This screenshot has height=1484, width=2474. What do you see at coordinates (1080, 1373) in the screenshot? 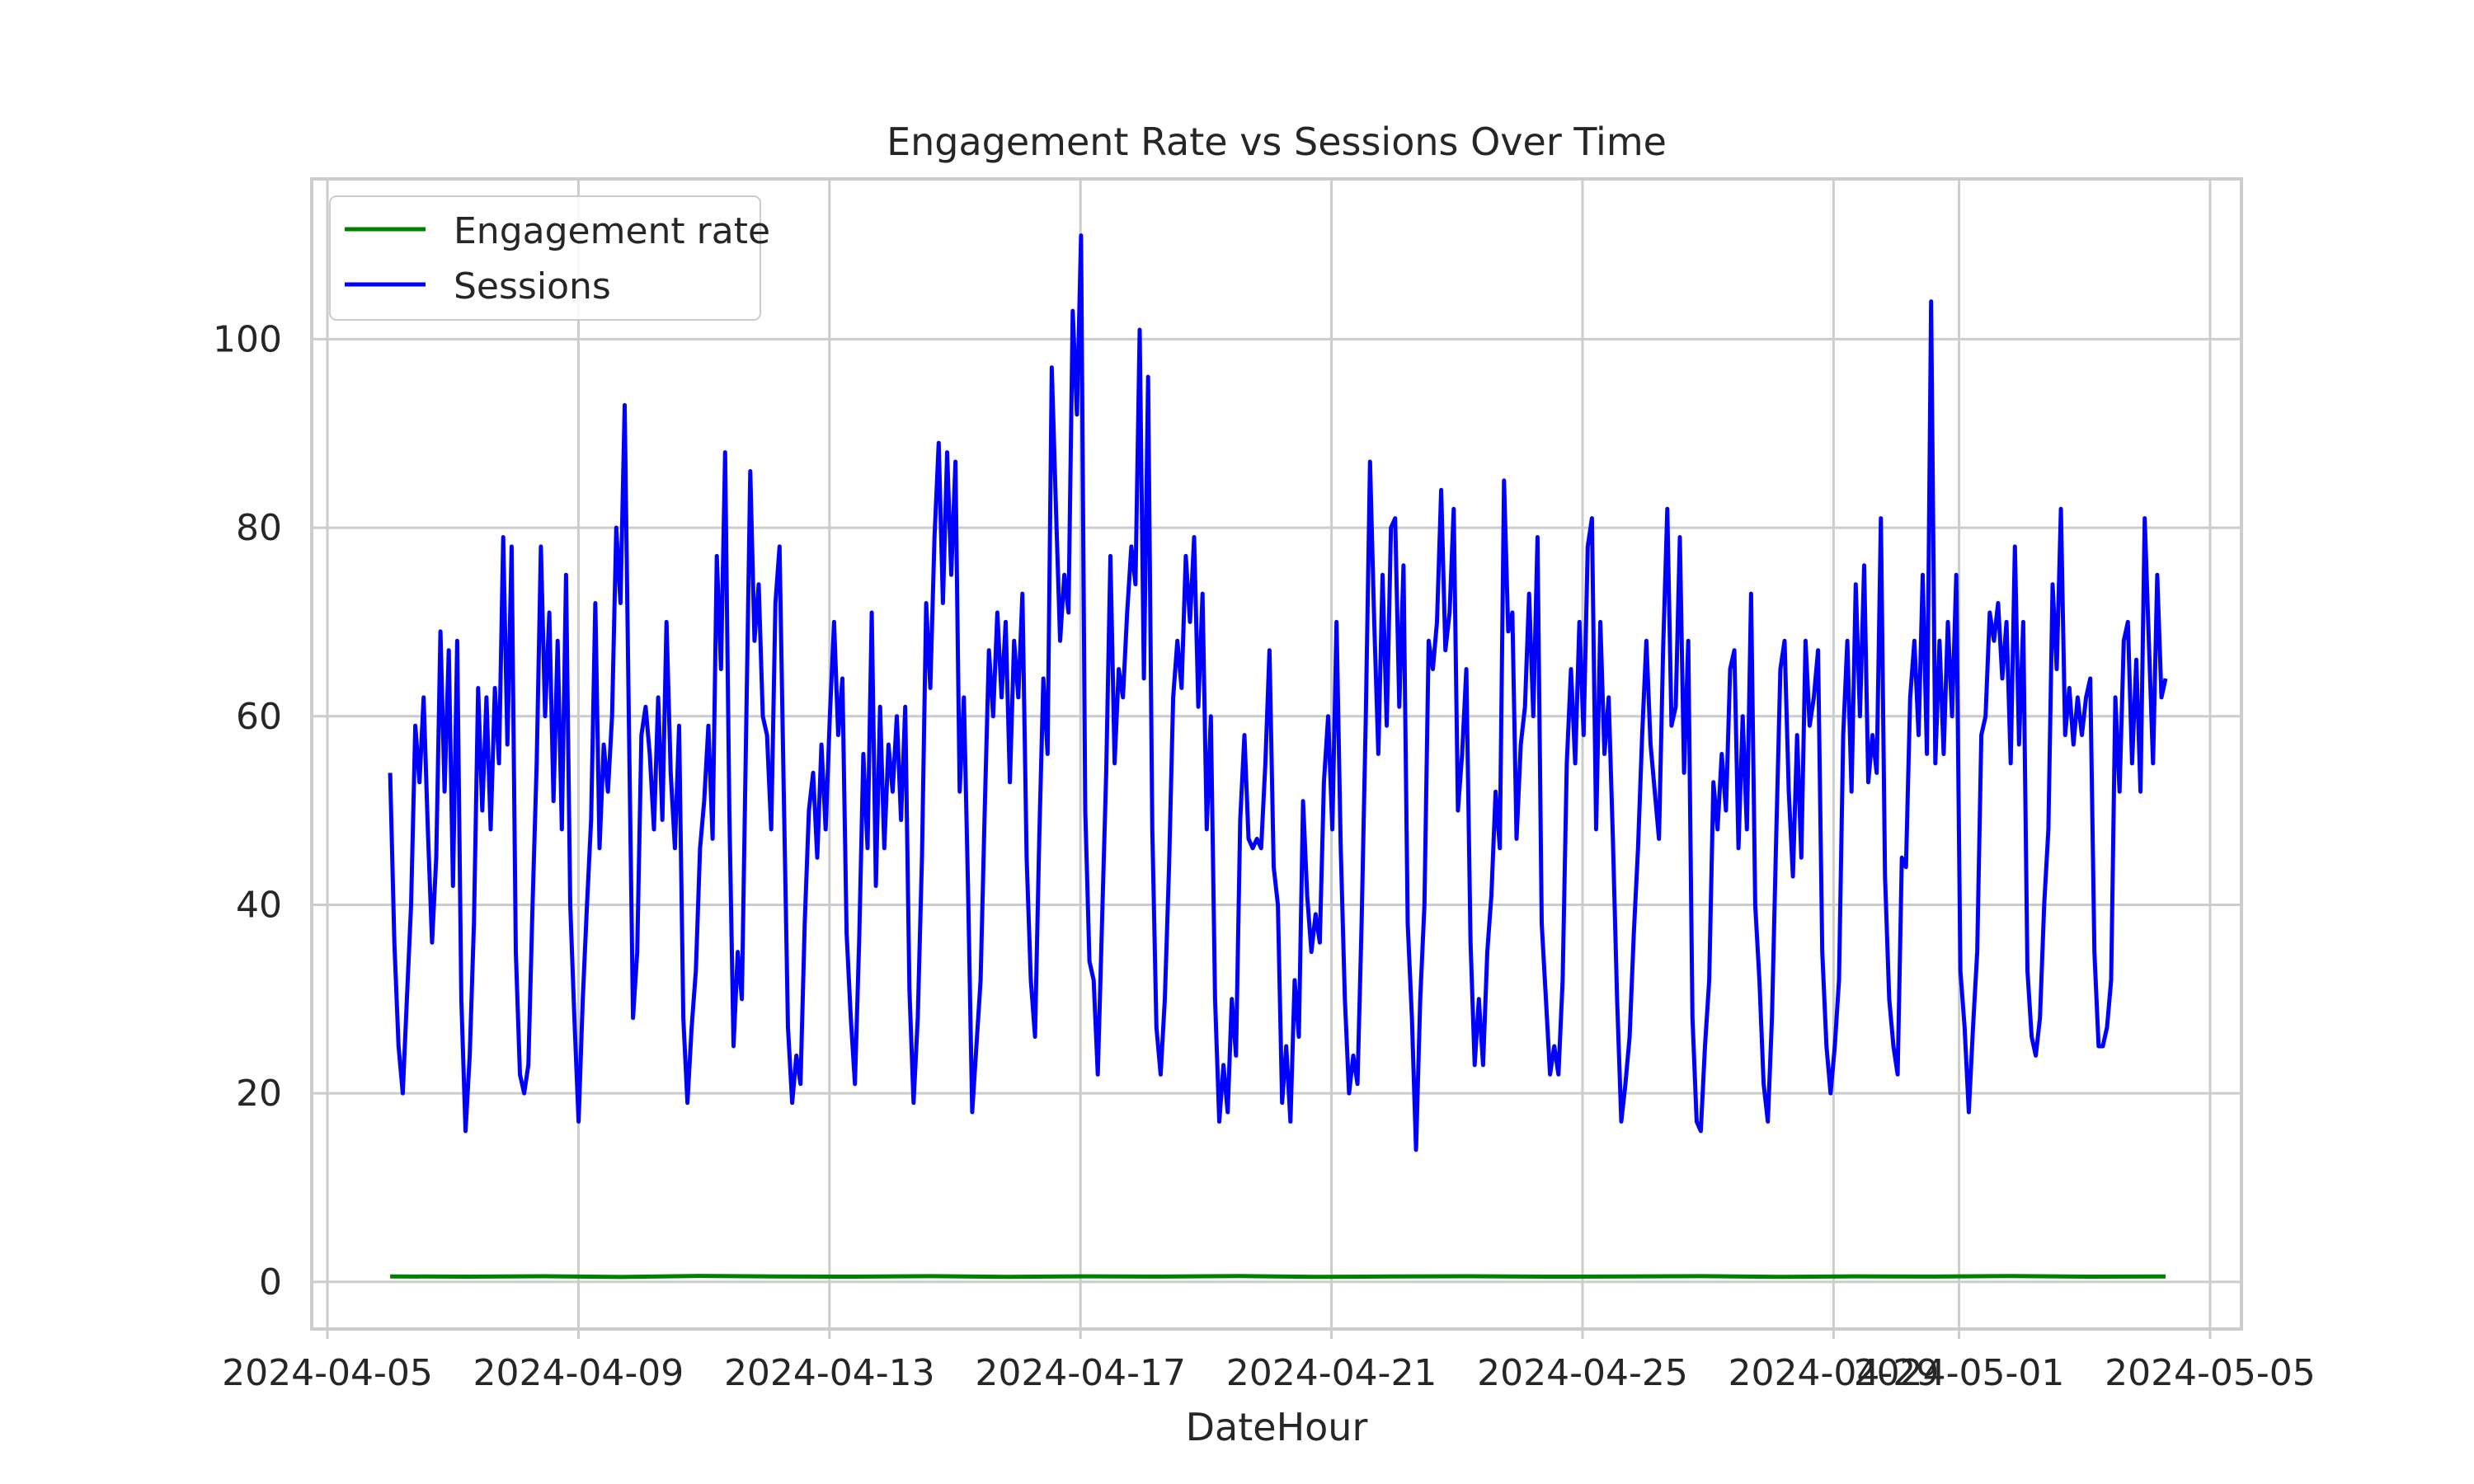
I see `x-tick-label: 2024-04-17` at bounding box center [1080, 1373].